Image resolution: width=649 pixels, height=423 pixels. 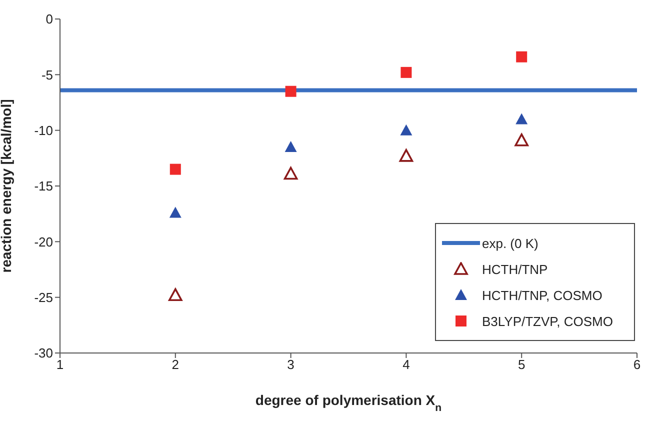 What do you see at coordinates (43, 242) in the screenshot?
I see `y-tick-label: -20` at bounding box center [43, 242].